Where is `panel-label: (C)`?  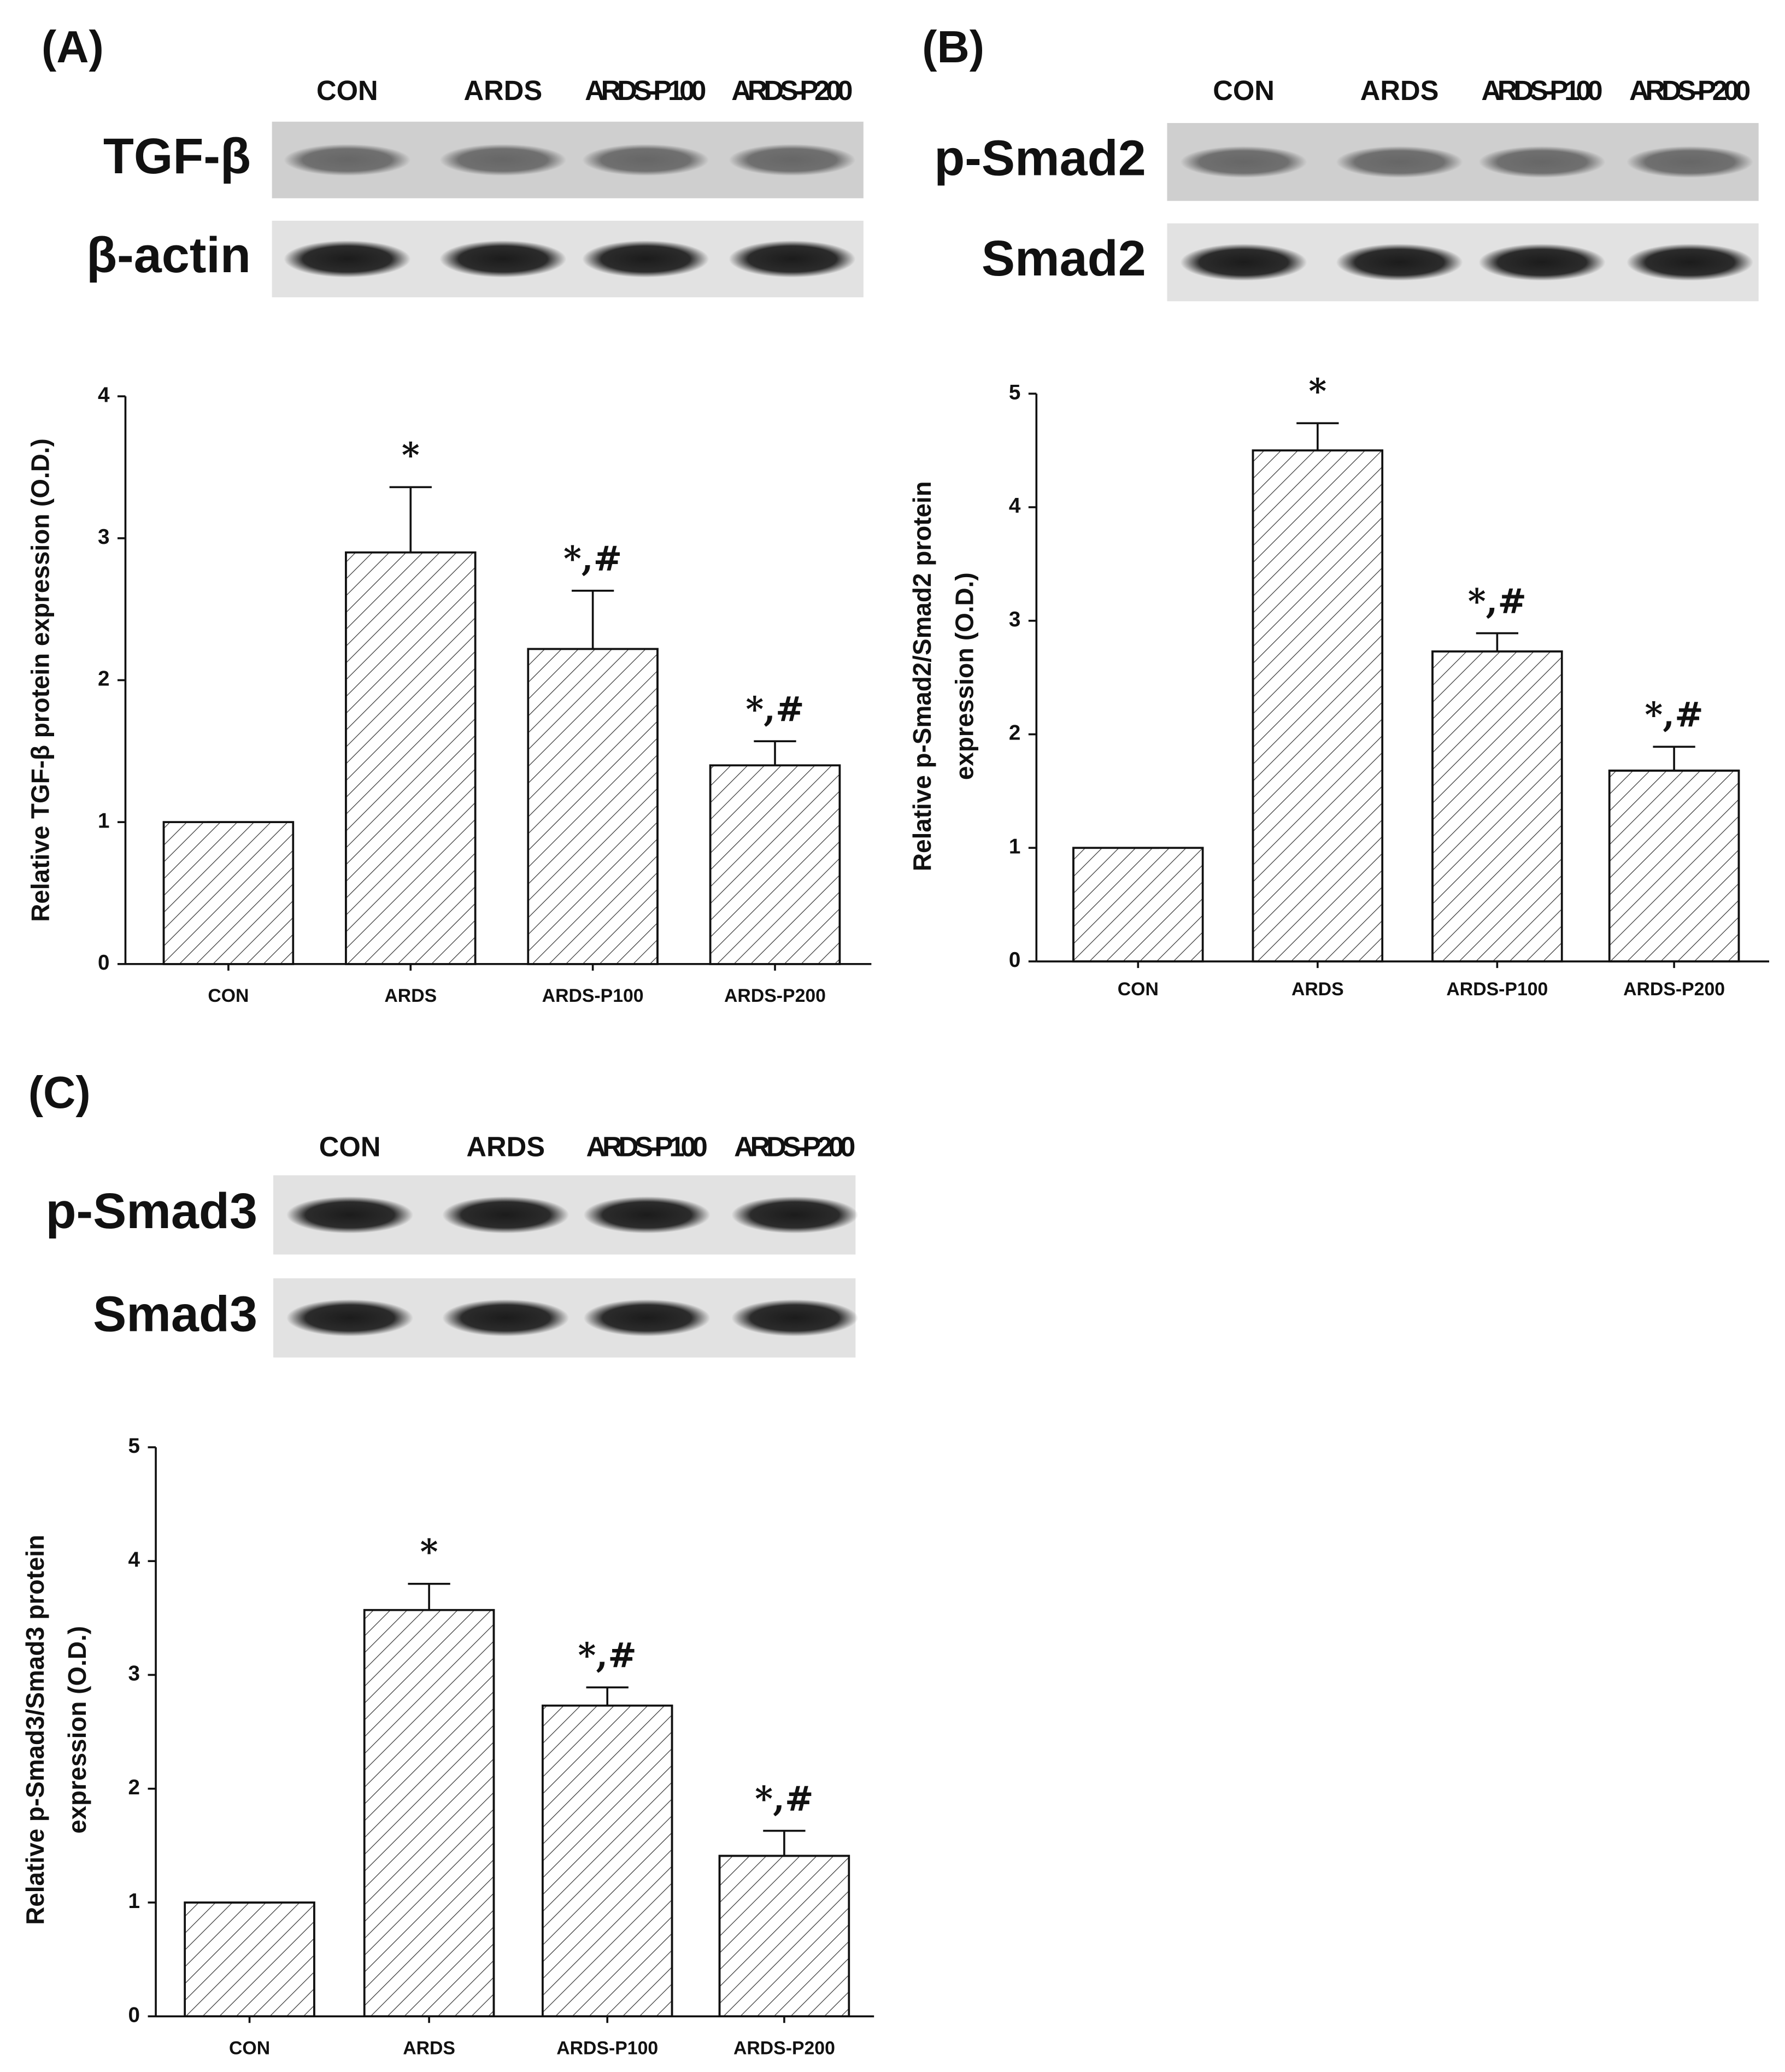 panel-label: (C) is located at coordinates (59, 1093).